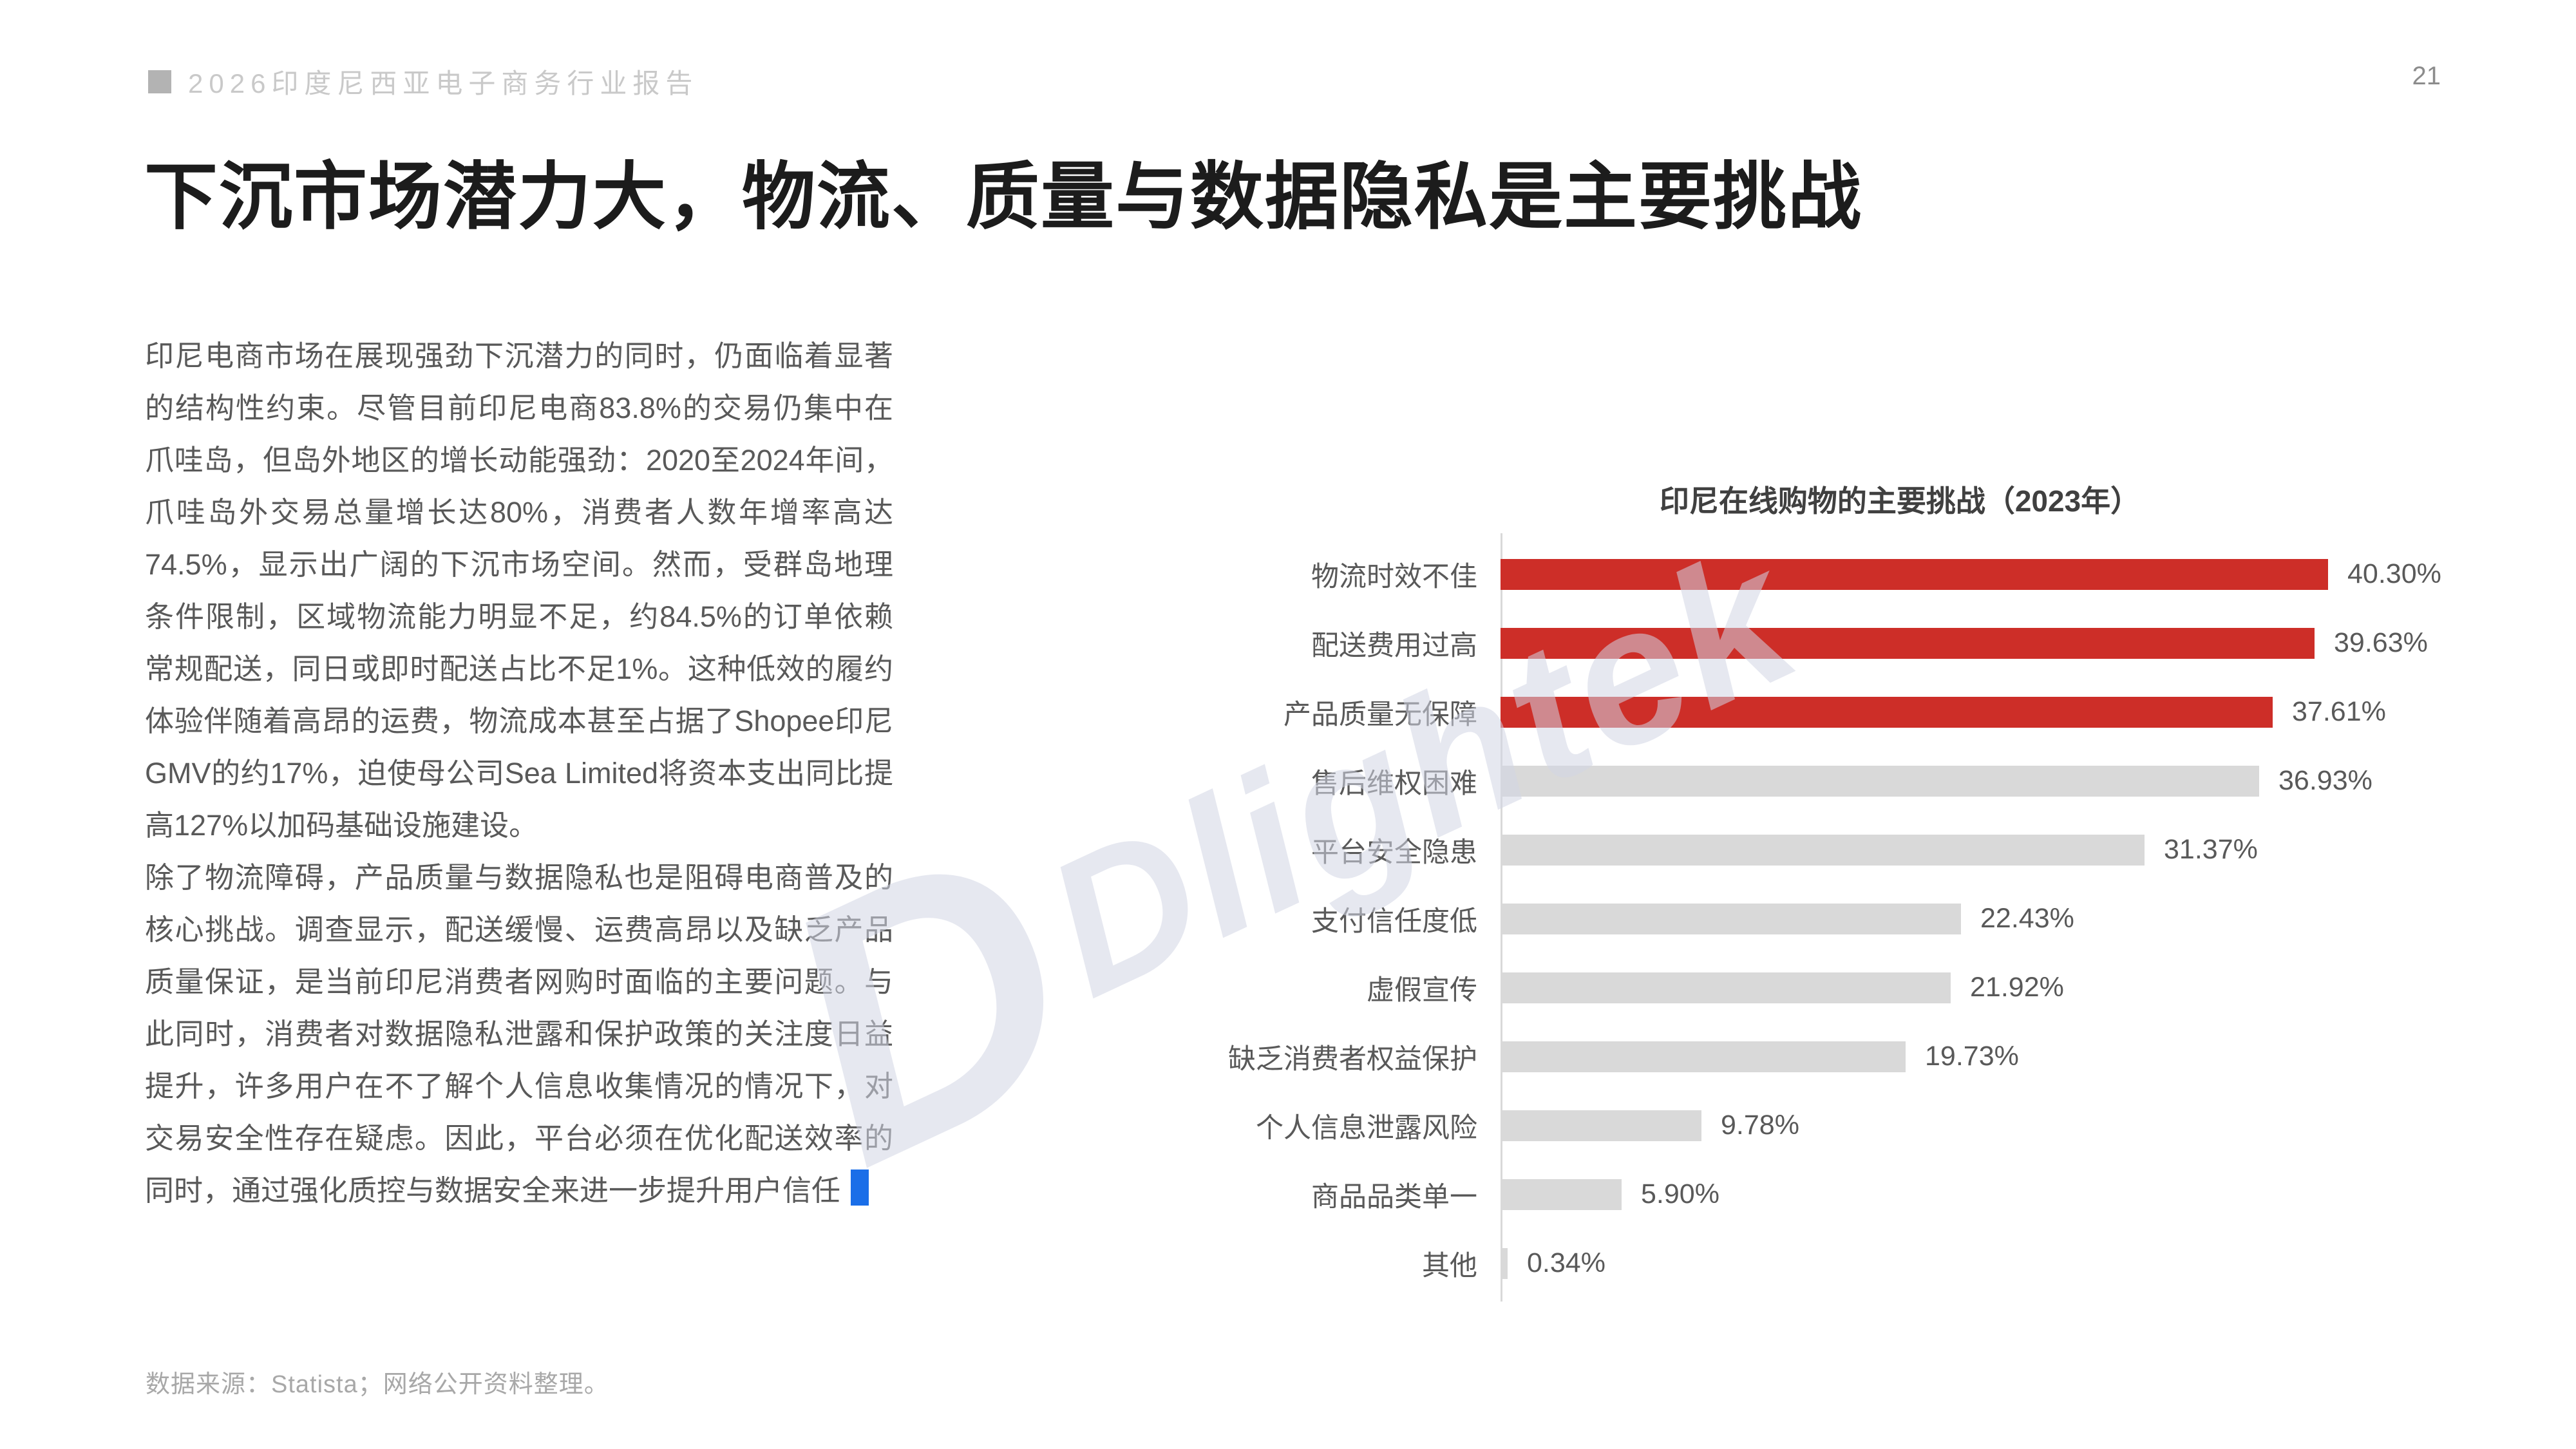 The width and height of the screenshot is (2576, 1449). I want to click on category-label: 产品质量无保障, so click(1380, 715).